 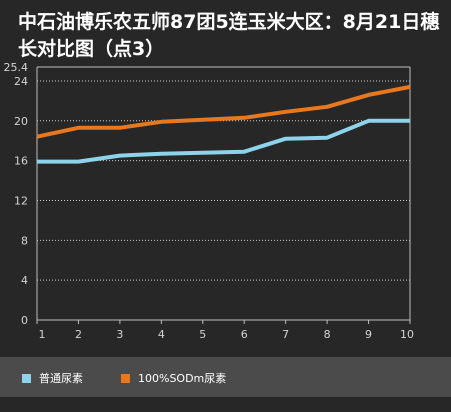 What do you see at coordinates (21, 161) in the screenshot?
I see `y-tick-label: 16` at bounding box center [21, 161].